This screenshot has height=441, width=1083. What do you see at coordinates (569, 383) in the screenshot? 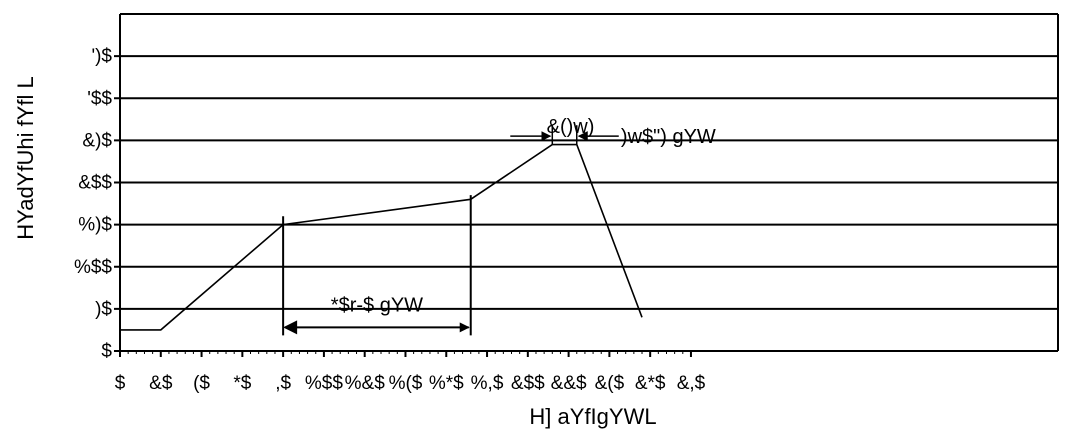
I see `x-tick-label: &&$` at bounding box center [569, 383].